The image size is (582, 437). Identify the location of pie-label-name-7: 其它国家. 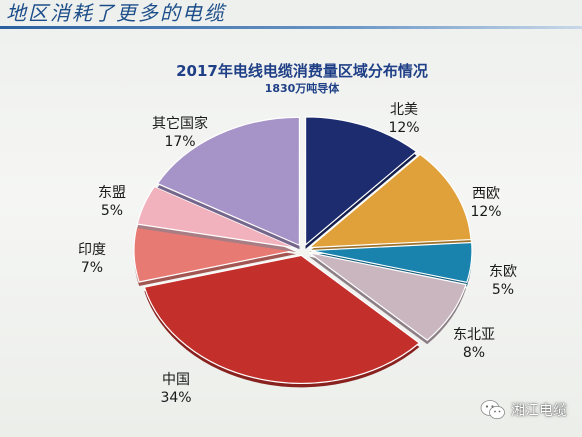
(180, 123).